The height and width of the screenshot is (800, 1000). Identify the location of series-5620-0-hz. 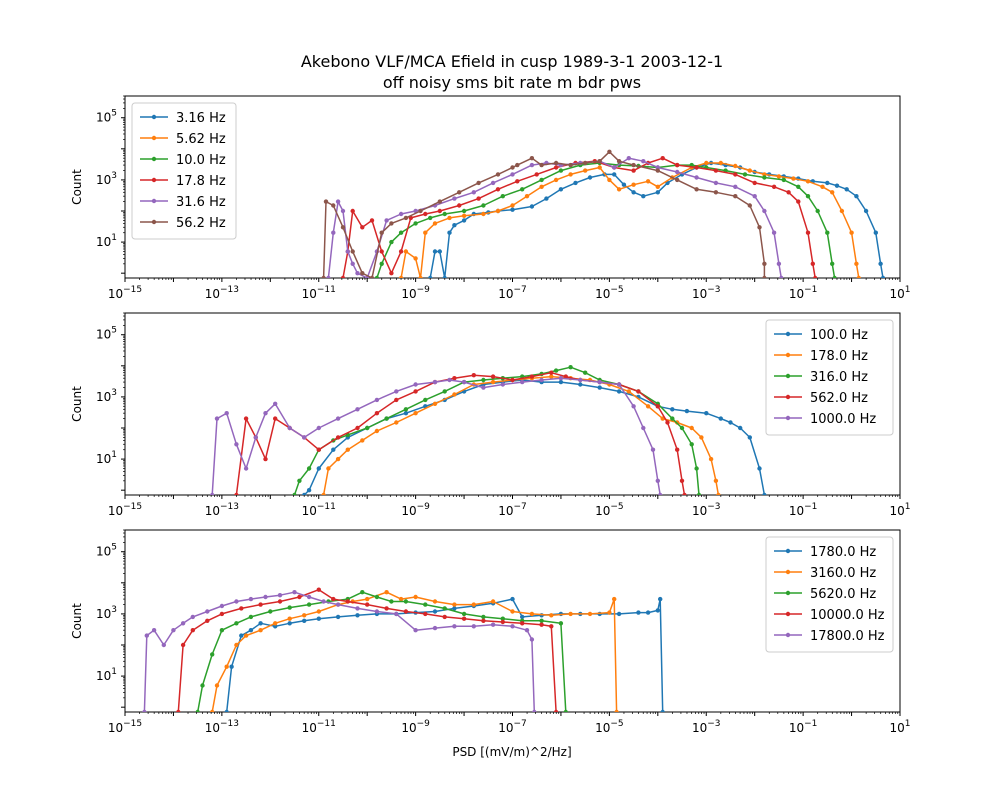
(381, 651).